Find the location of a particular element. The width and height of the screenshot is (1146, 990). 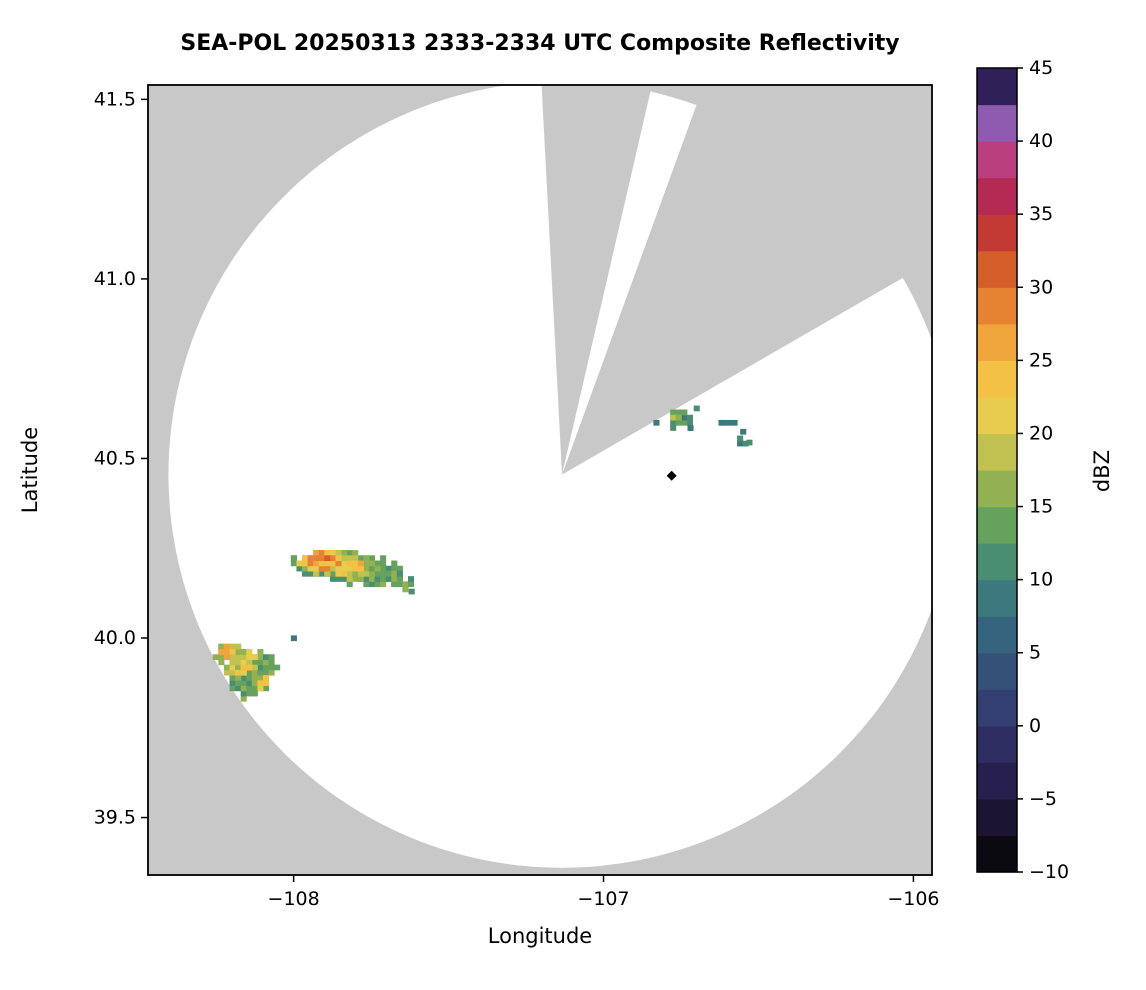

colorbar-tick-label: 5 is located at coordinates (1035, 653).